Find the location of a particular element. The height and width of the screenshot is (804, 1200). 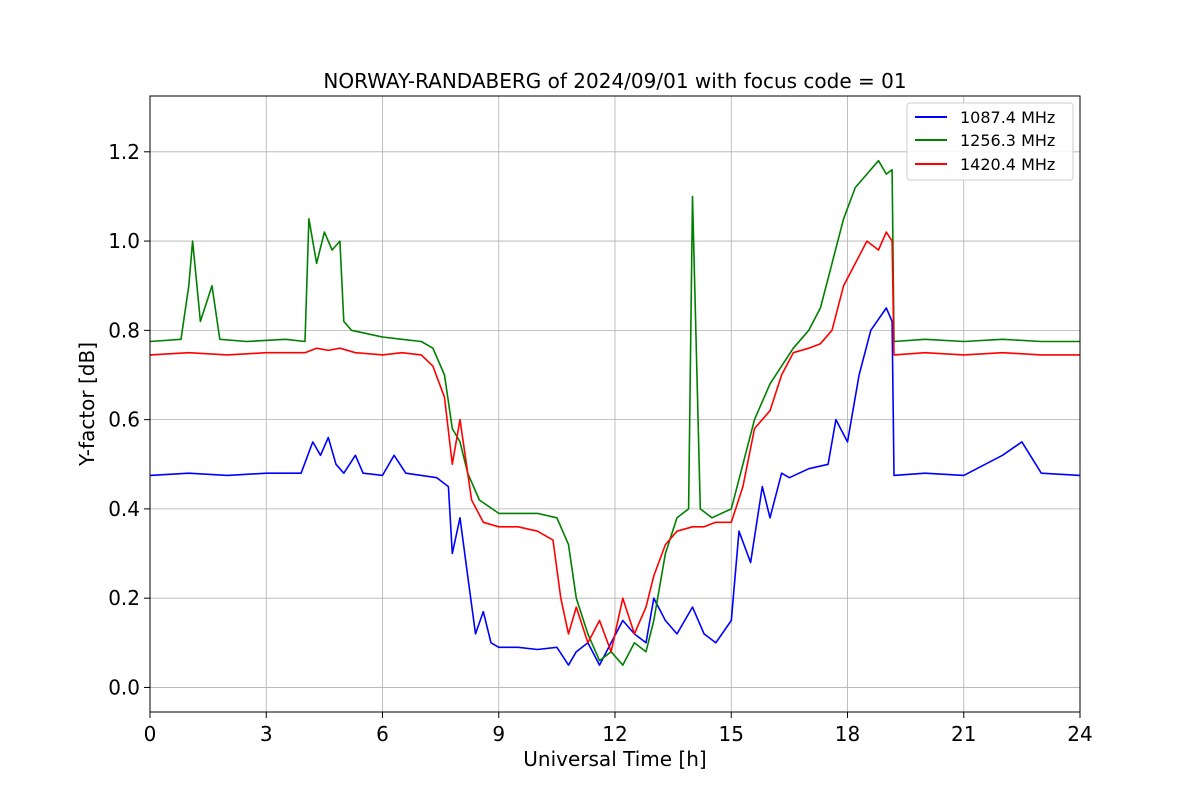

x-tick-label: 6 is located at coordinates (382, 734).